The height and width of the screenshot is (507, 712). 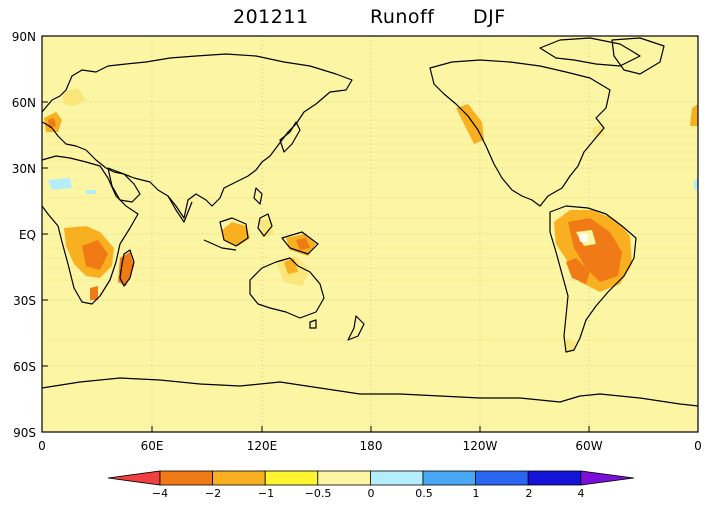 I want to click on colorbar-label: 0, so click(x=371, y=493).